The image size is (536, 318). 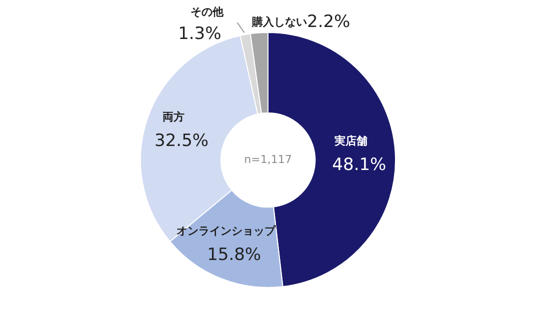 I want to click on data-label: 15.8%, so click(x=234, y=255).